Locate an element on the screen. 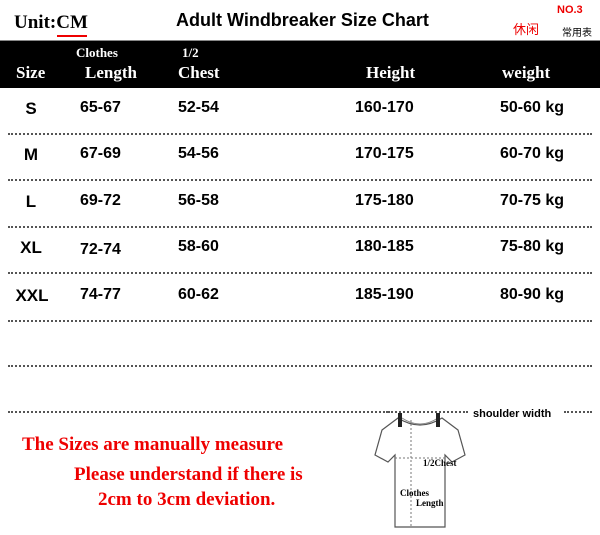 The image size is (600, 535). note-line: Please understand if there is is located at coordinates (188, 474).